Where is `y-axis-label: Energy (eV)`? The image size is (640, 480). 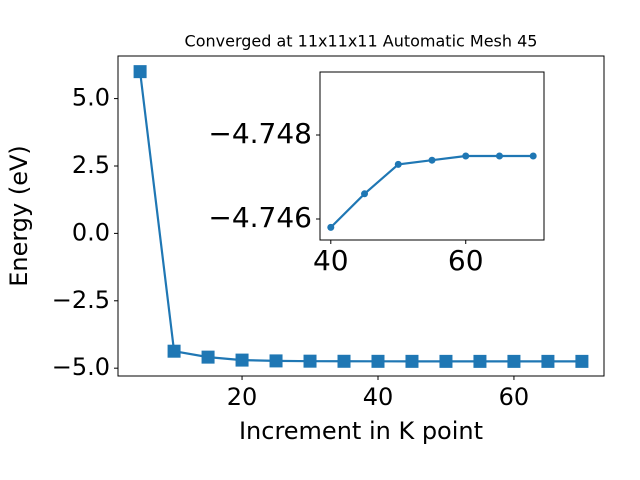 y-axis-label: Energy (eV) is located at coordinates (19, 216).